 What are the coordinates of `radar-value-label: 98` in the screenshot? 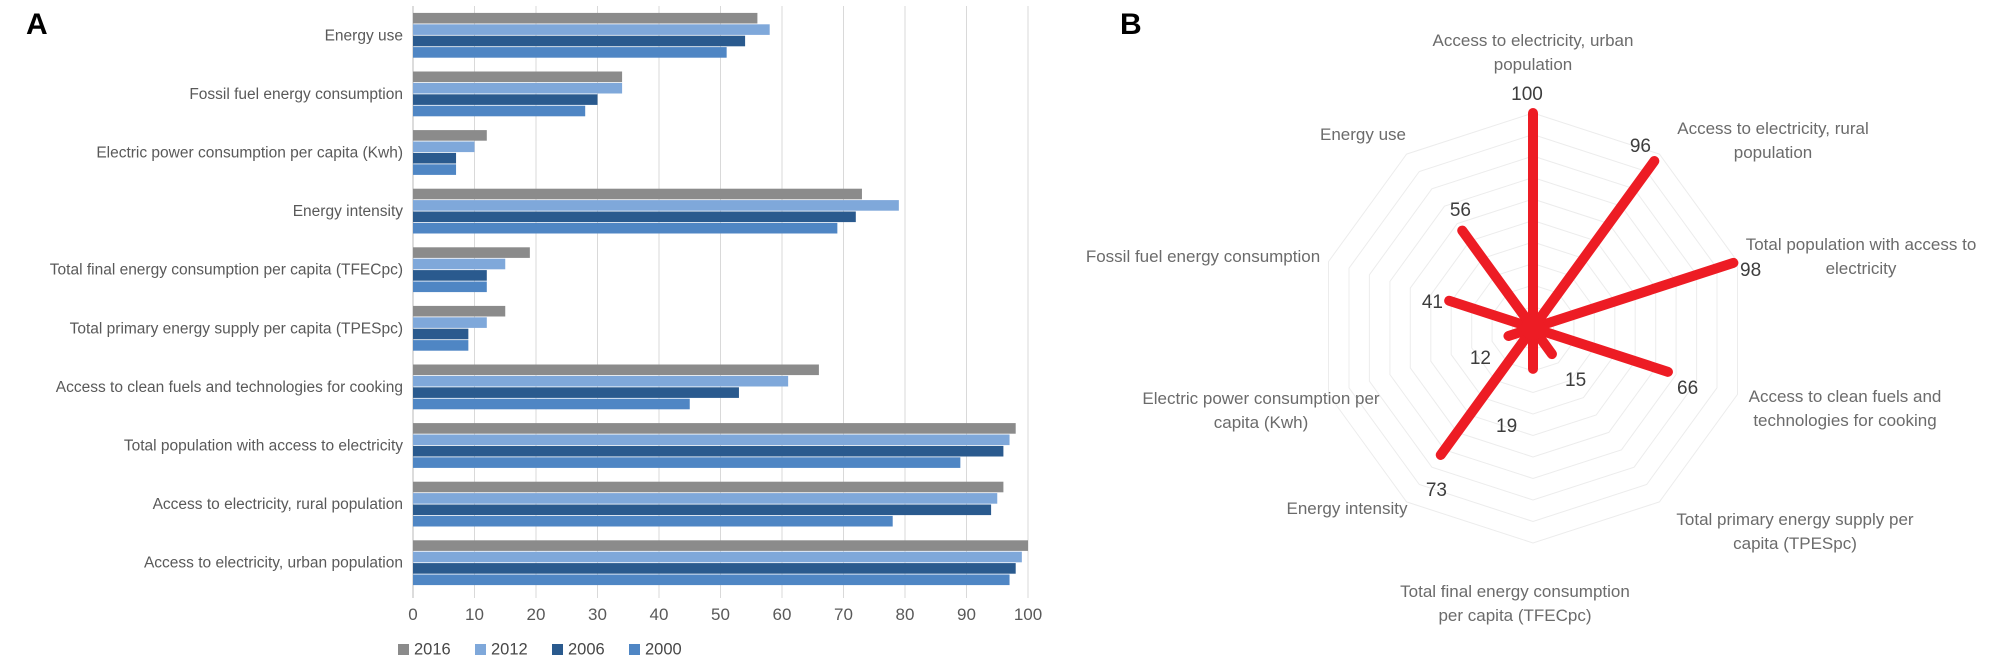 It's located at (1750, 270).